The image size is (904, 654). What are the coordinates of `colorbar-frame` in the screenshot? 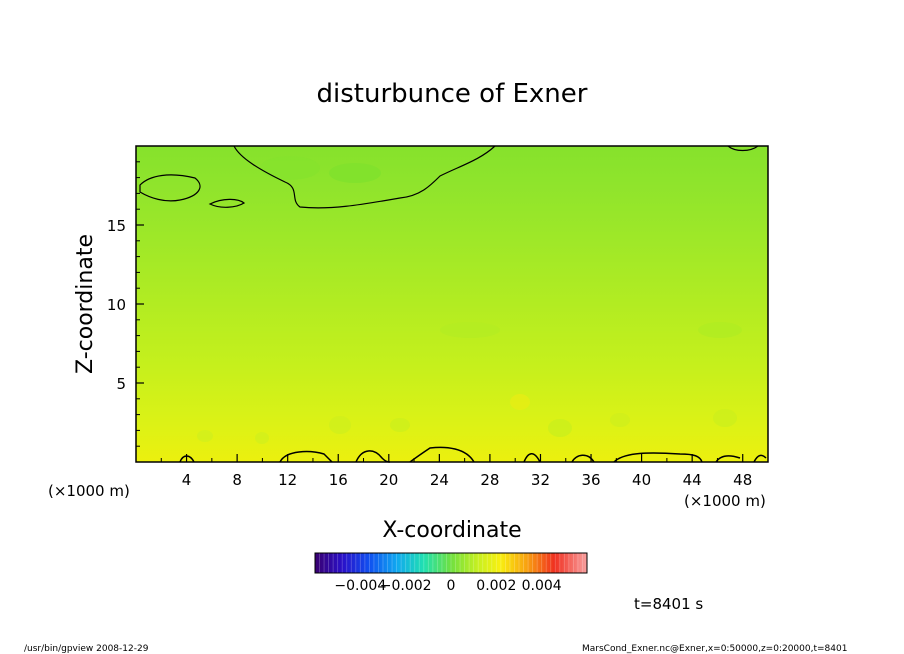 It's located at (451, 563).